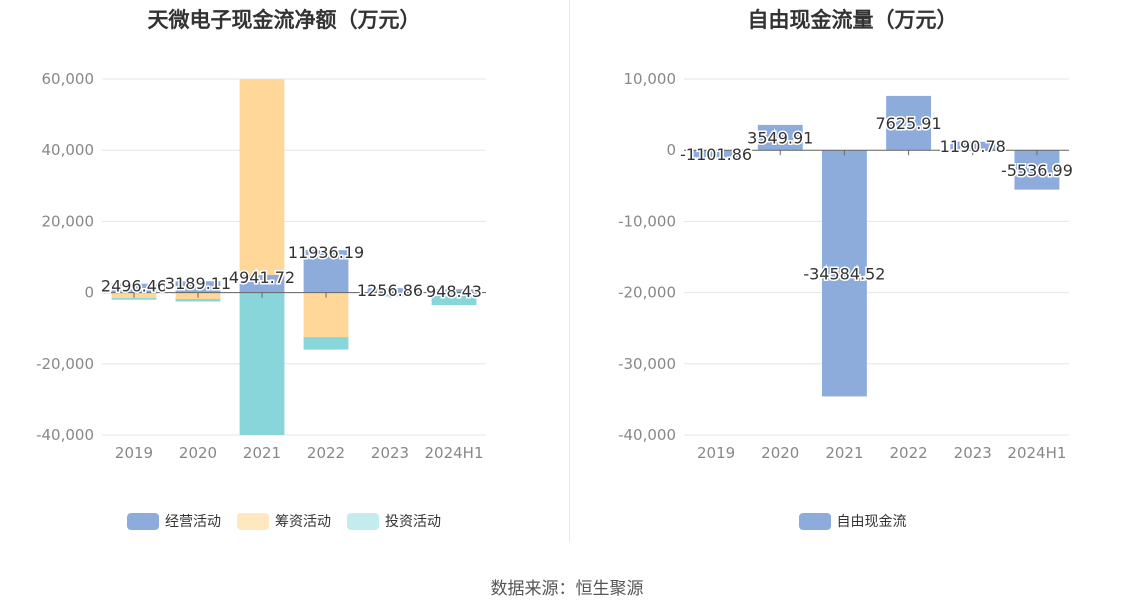  I want to click on legend-label: 经营活动, so click(193, 522).